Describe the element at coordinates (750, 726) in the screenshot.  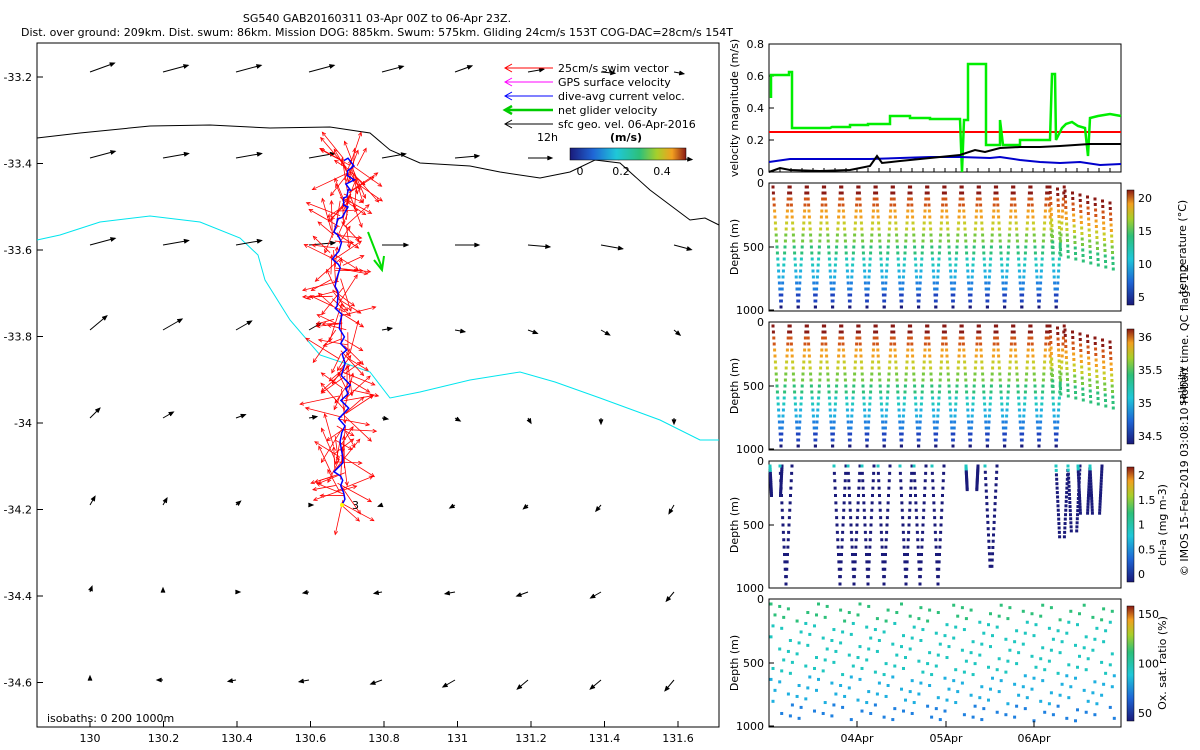
I see `oxygen-y-tick-label: 1000` at that location.